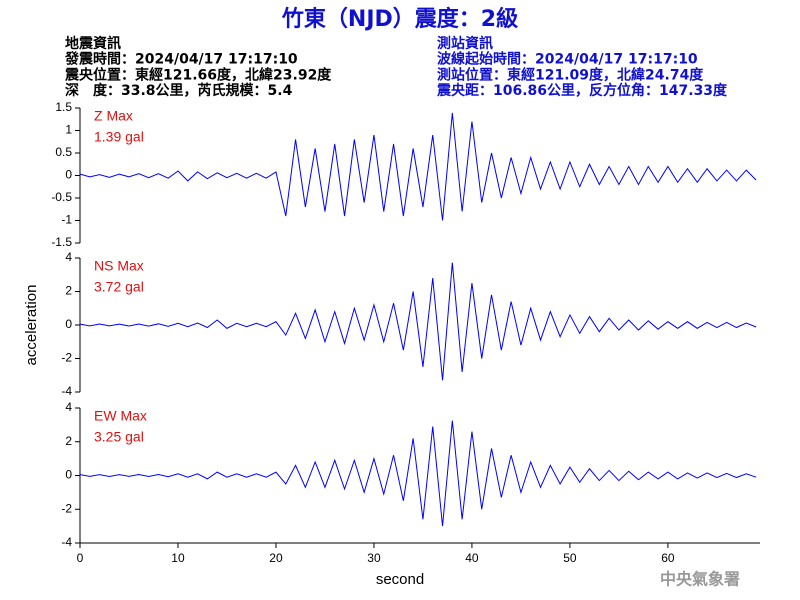 The image size is (800, 600). I want to click on x-tick-label: 20, so click(276, 558).